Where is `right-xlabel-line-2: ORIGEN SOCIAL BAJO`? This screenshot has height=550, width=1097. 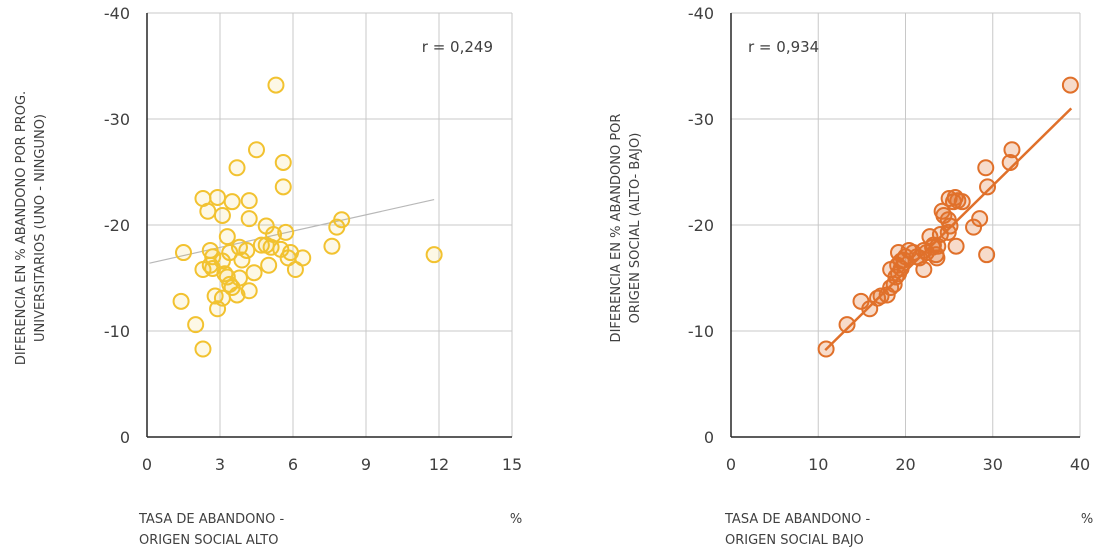
right-xlabel-line-2: ORIGEN SOCIAL BAJO is located at coordinates (794, 540).